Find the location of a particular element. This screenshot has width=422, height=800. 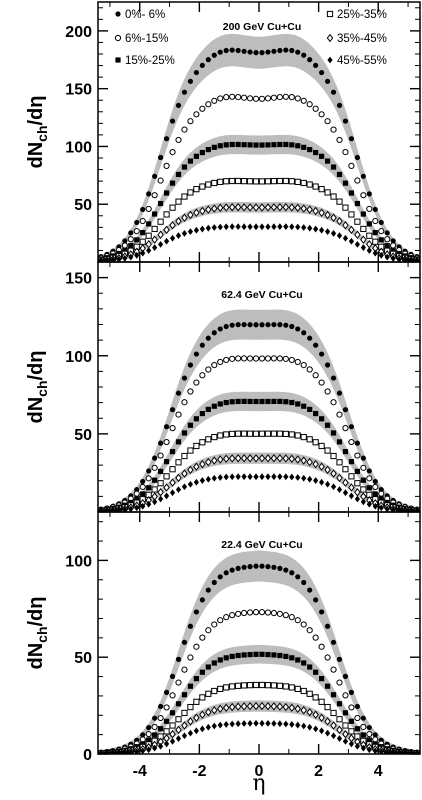

y-tick-label: 100 is located at coordinates (78, 561).